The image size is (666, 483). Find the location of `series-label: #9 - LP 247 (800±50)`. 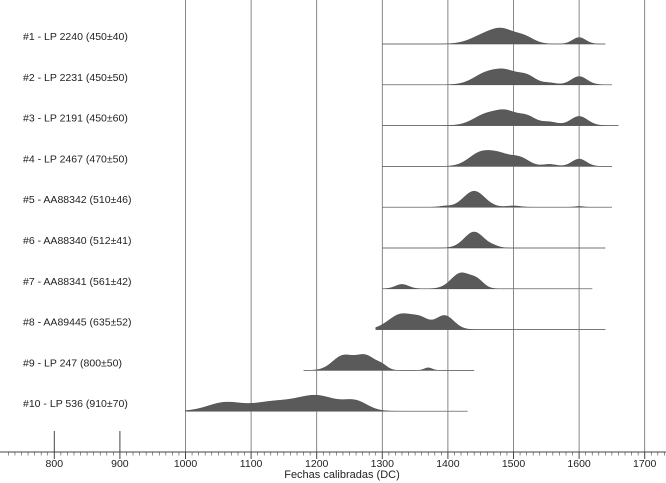

series-label: #9 - LP 247 (800±50) is located at coordinates (72, 363).